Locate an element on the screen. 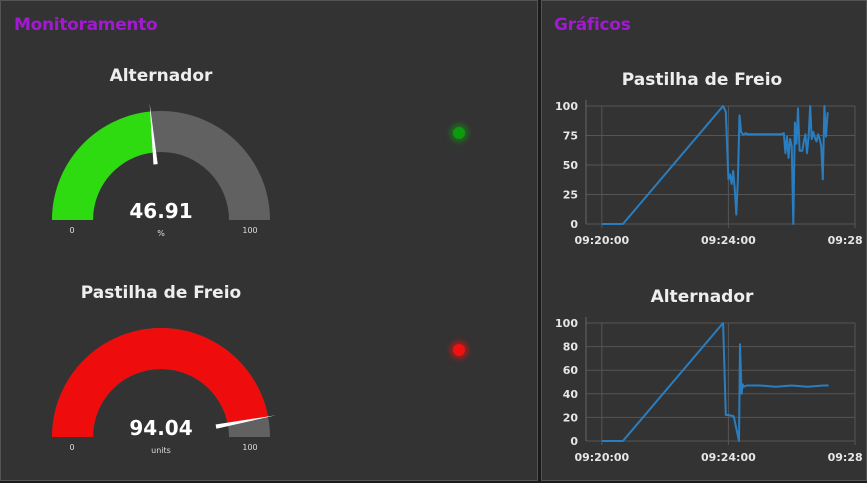  pastilha-line-chart: 0 25 50 75 100 09:20:00 09:24:00 09:28:00 is located at coordinates (708, 173).